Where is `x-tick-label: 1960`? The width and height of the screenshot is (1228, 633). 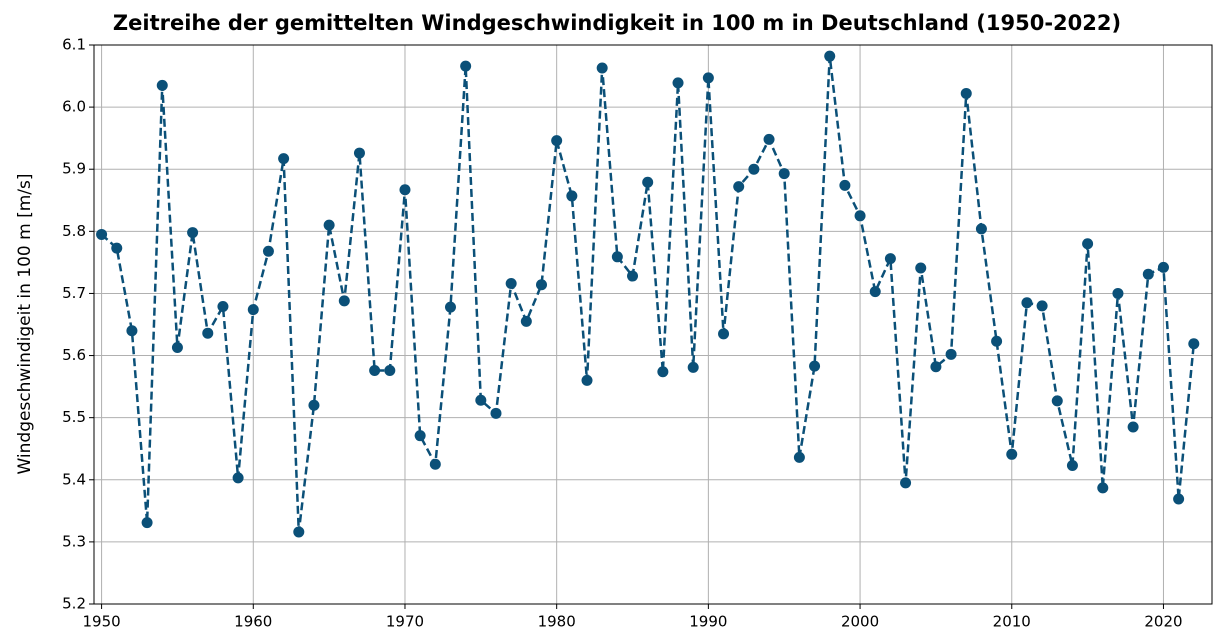 x-tick-label: 1960 is located at coordinates (253, 622).